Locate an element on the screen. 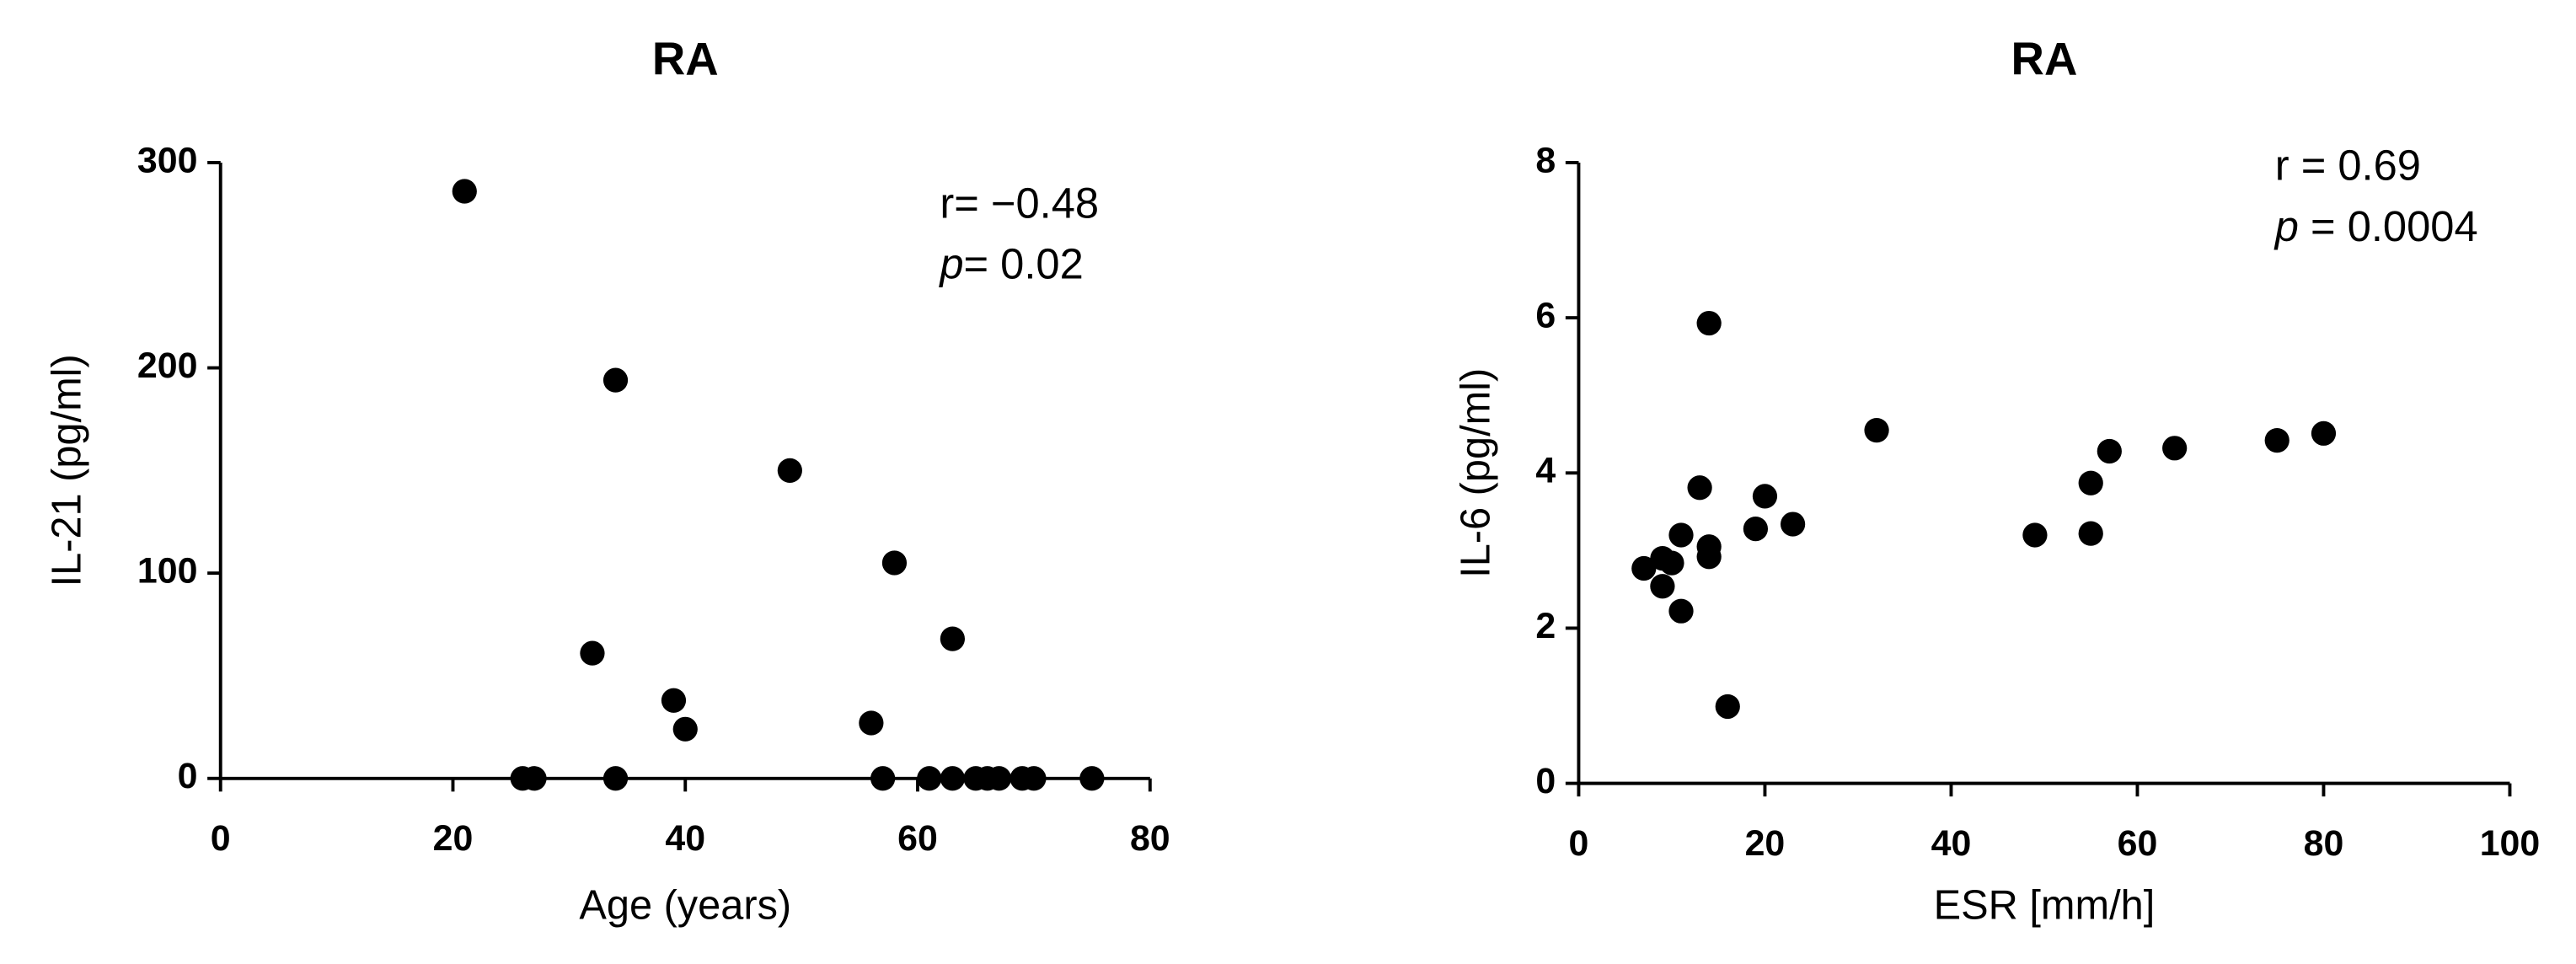 The image size is (2576, 964). annotation: p = 0.0004 is located at coordinates (2375, 226).